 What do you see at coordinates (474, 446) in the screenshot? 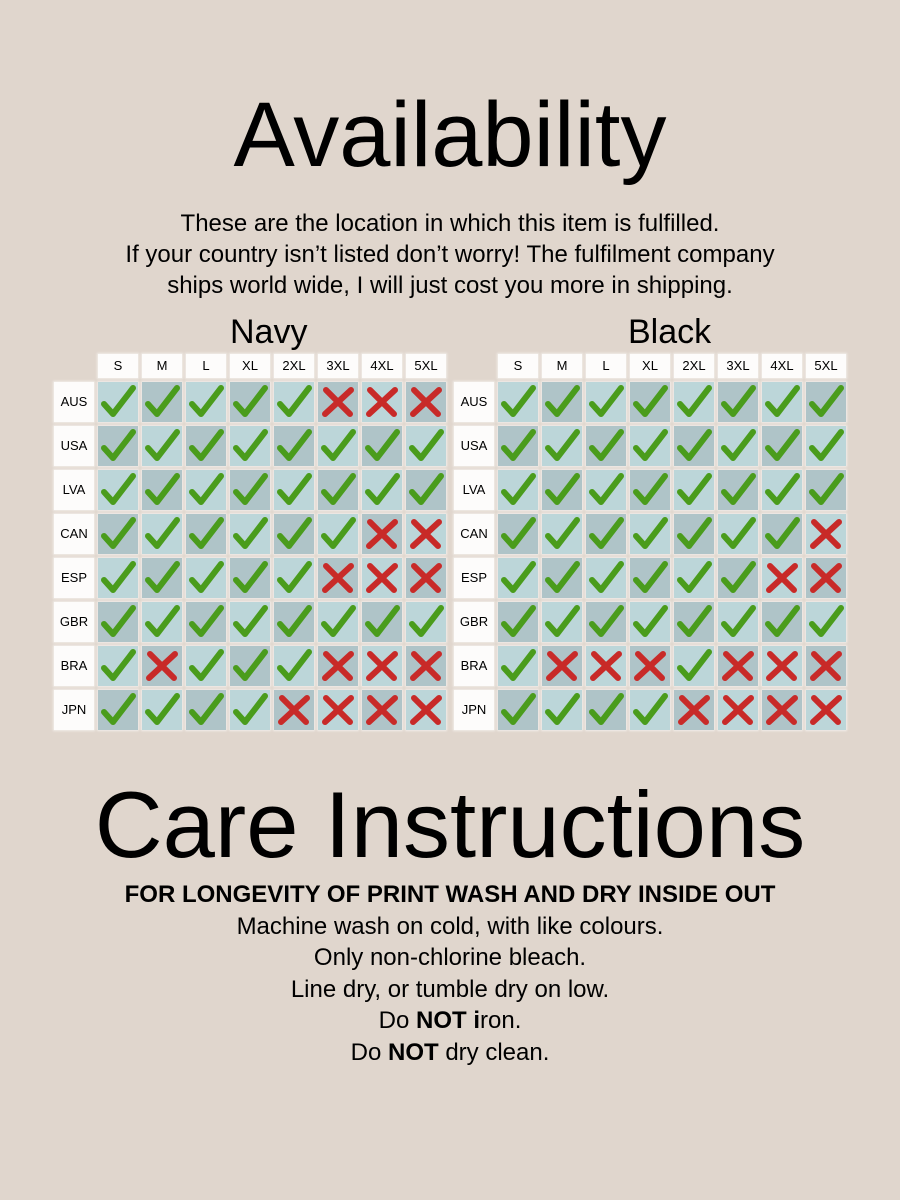
I see `country-label: USA` at bounding box center [474, 446].